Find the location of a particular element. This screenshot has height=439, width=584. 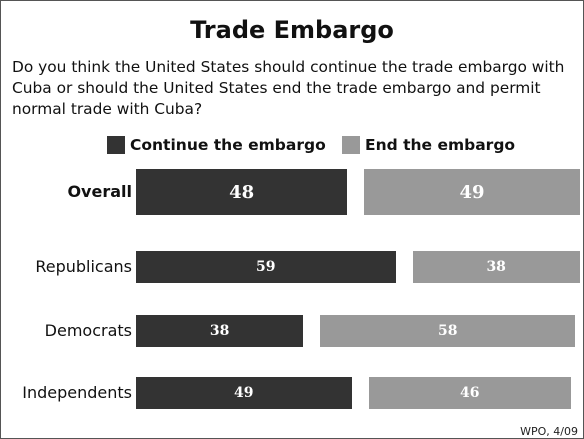

bar-value-end-democrats: 58 is located at coordinates (448, 331).